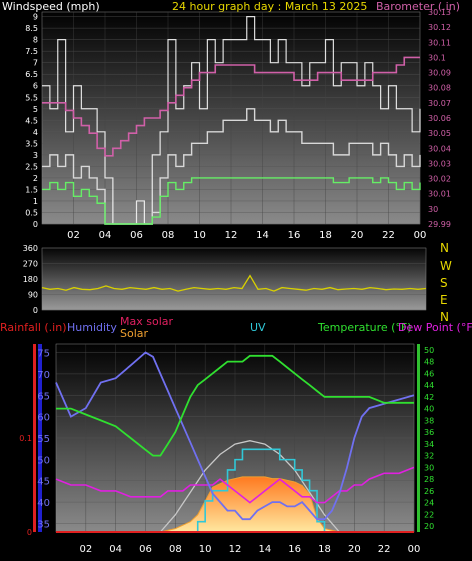  Describe the element at coordinates (31, 212) in the screenshot. I see `wind-y-tick-label: 0.5` at that location.